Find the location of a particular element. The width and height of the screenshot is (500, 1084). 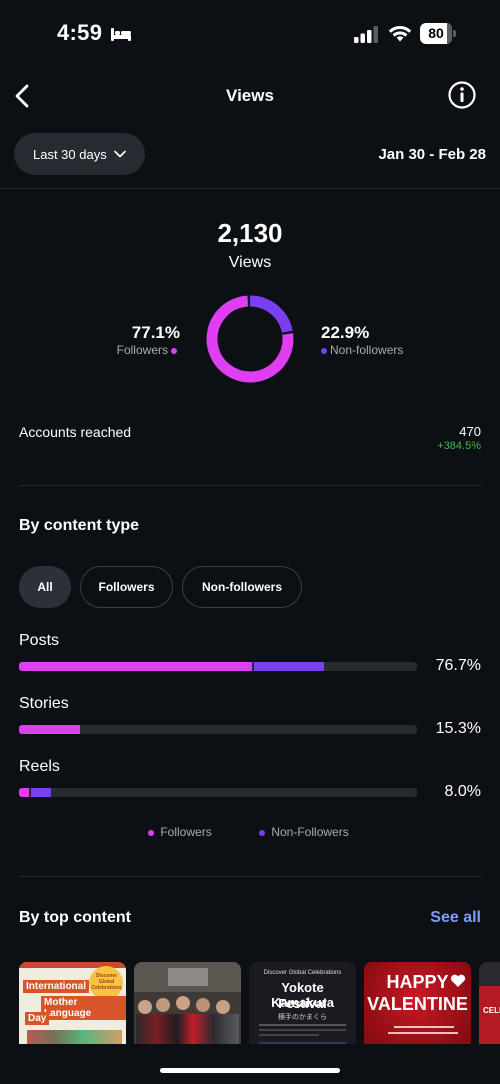

followers-legend-label: Followers is located at coordinates (142, 350).